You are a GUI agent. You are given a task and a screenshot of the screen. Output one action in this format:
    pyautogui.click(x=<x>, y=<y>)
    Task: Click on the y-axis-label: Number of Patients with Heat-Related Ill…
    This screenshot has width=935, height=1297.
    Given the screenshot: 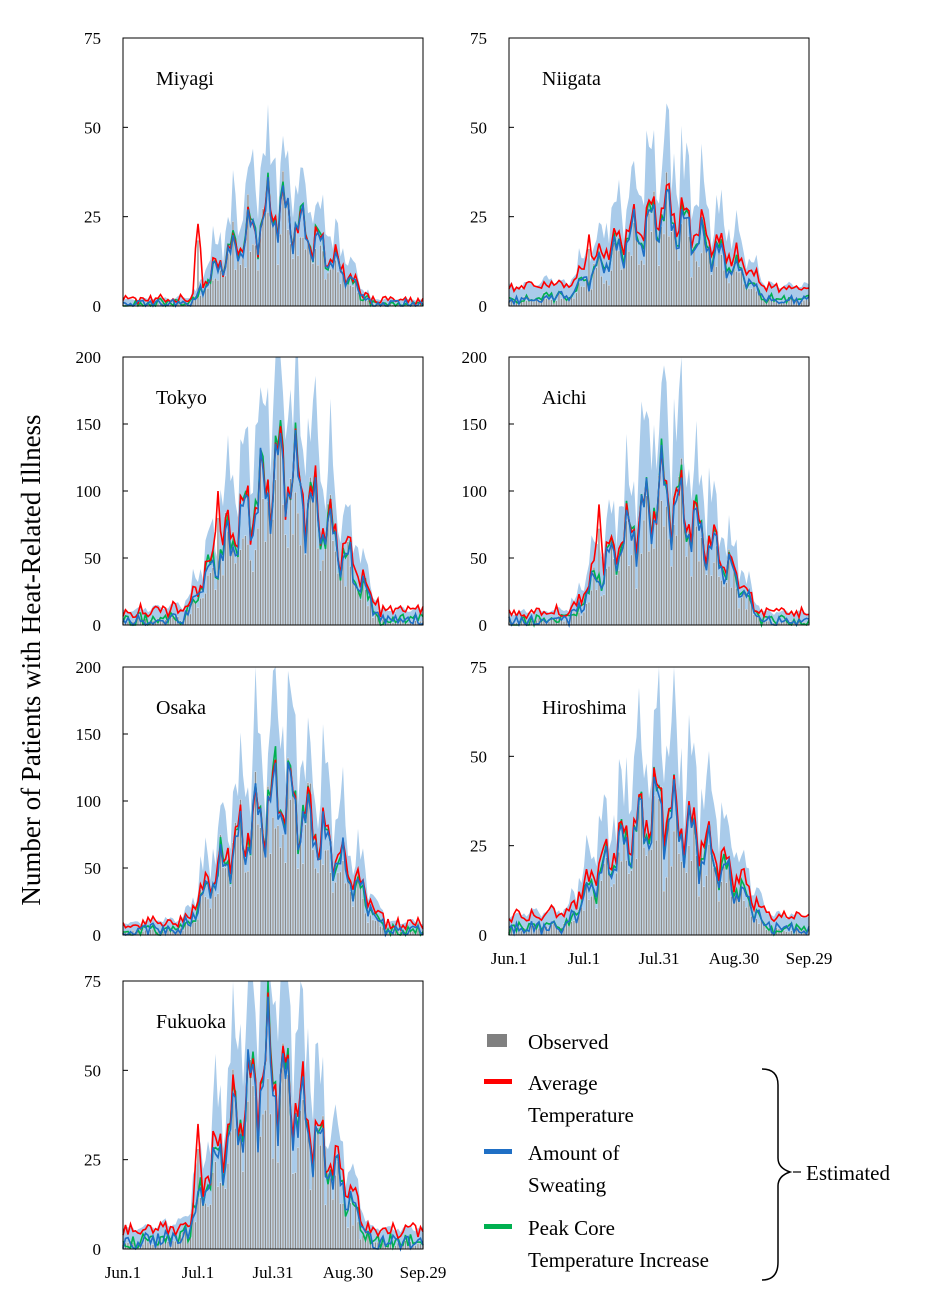 What is the action you would take?
    pyautogui.click(x=31, y=659)
    